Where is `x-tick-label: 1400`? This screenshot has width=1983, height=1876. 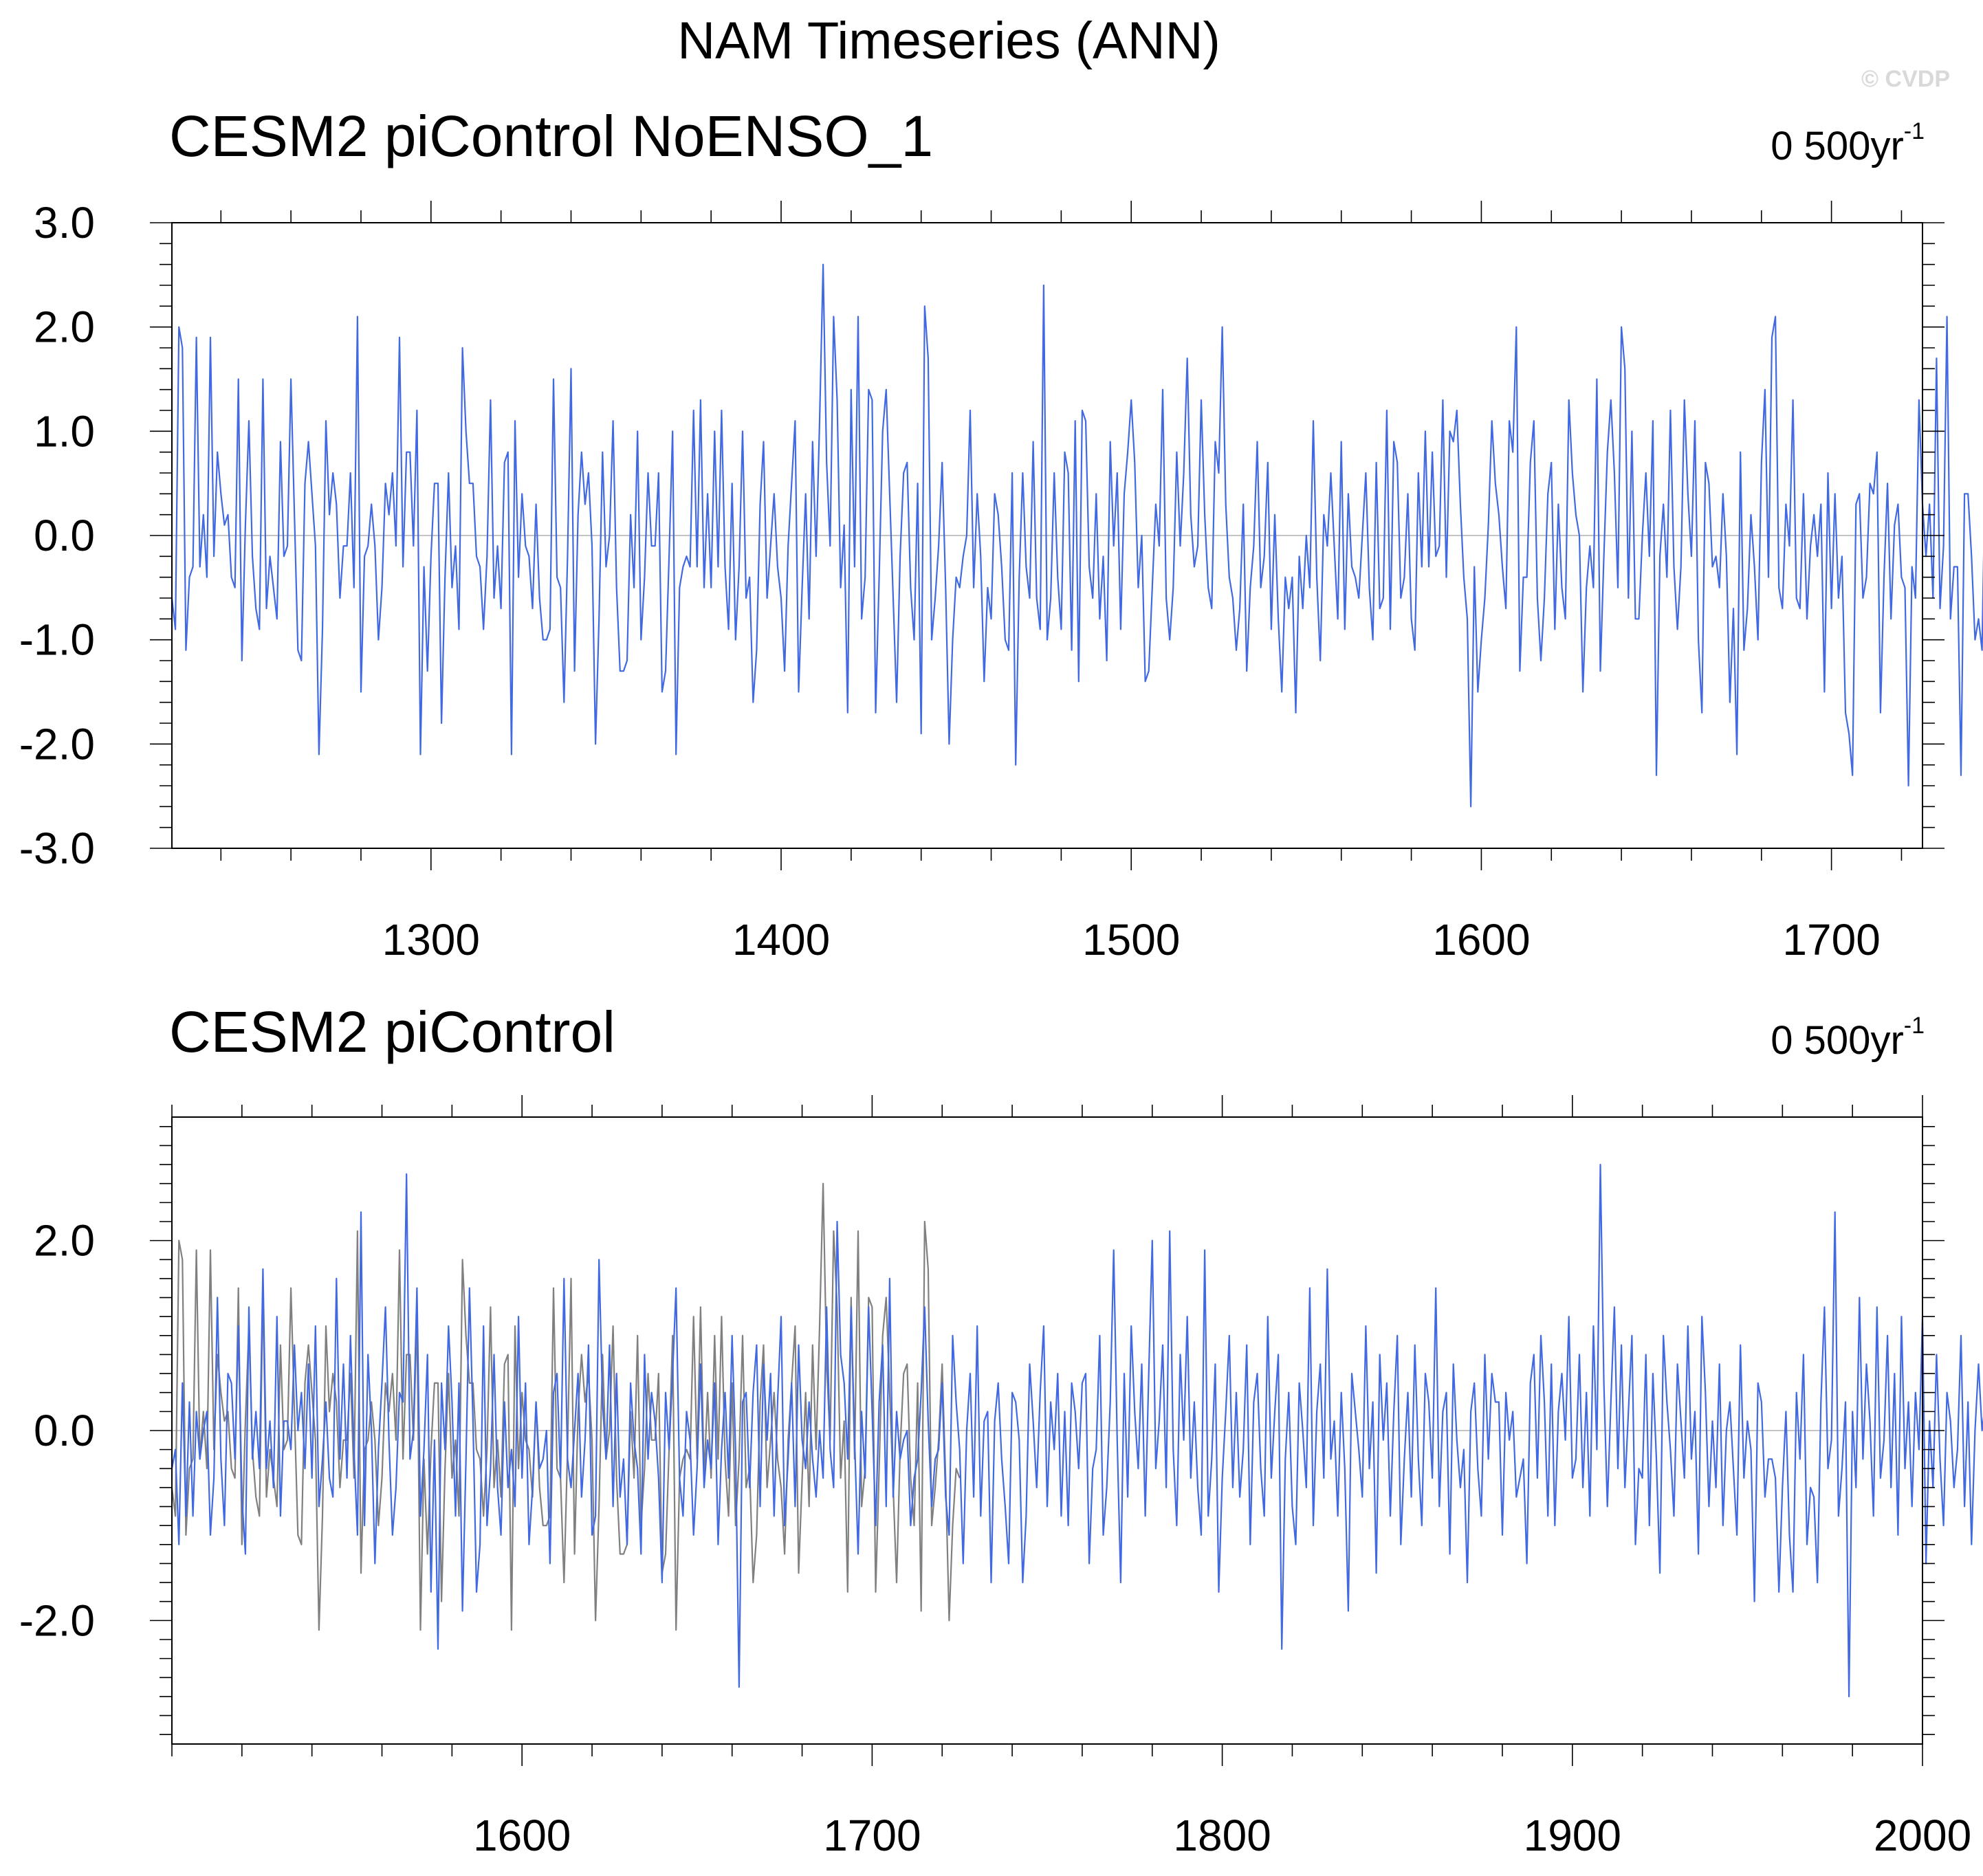 x-tick-label: 1400 is located at coordinates (781, 939).